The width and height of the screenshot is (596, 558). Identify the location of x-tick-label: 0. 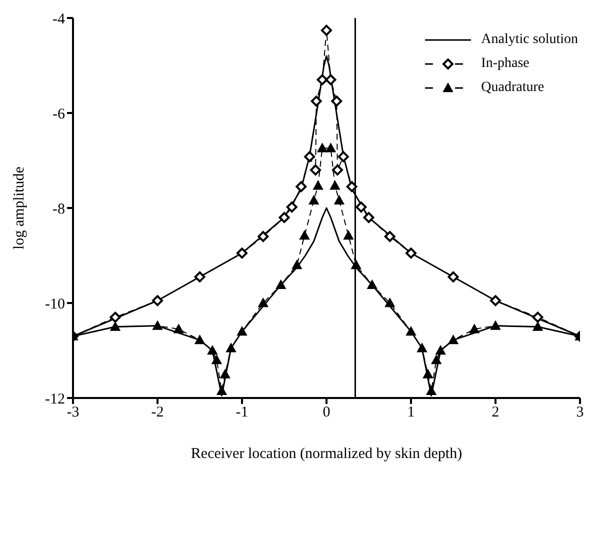
(326, 412).